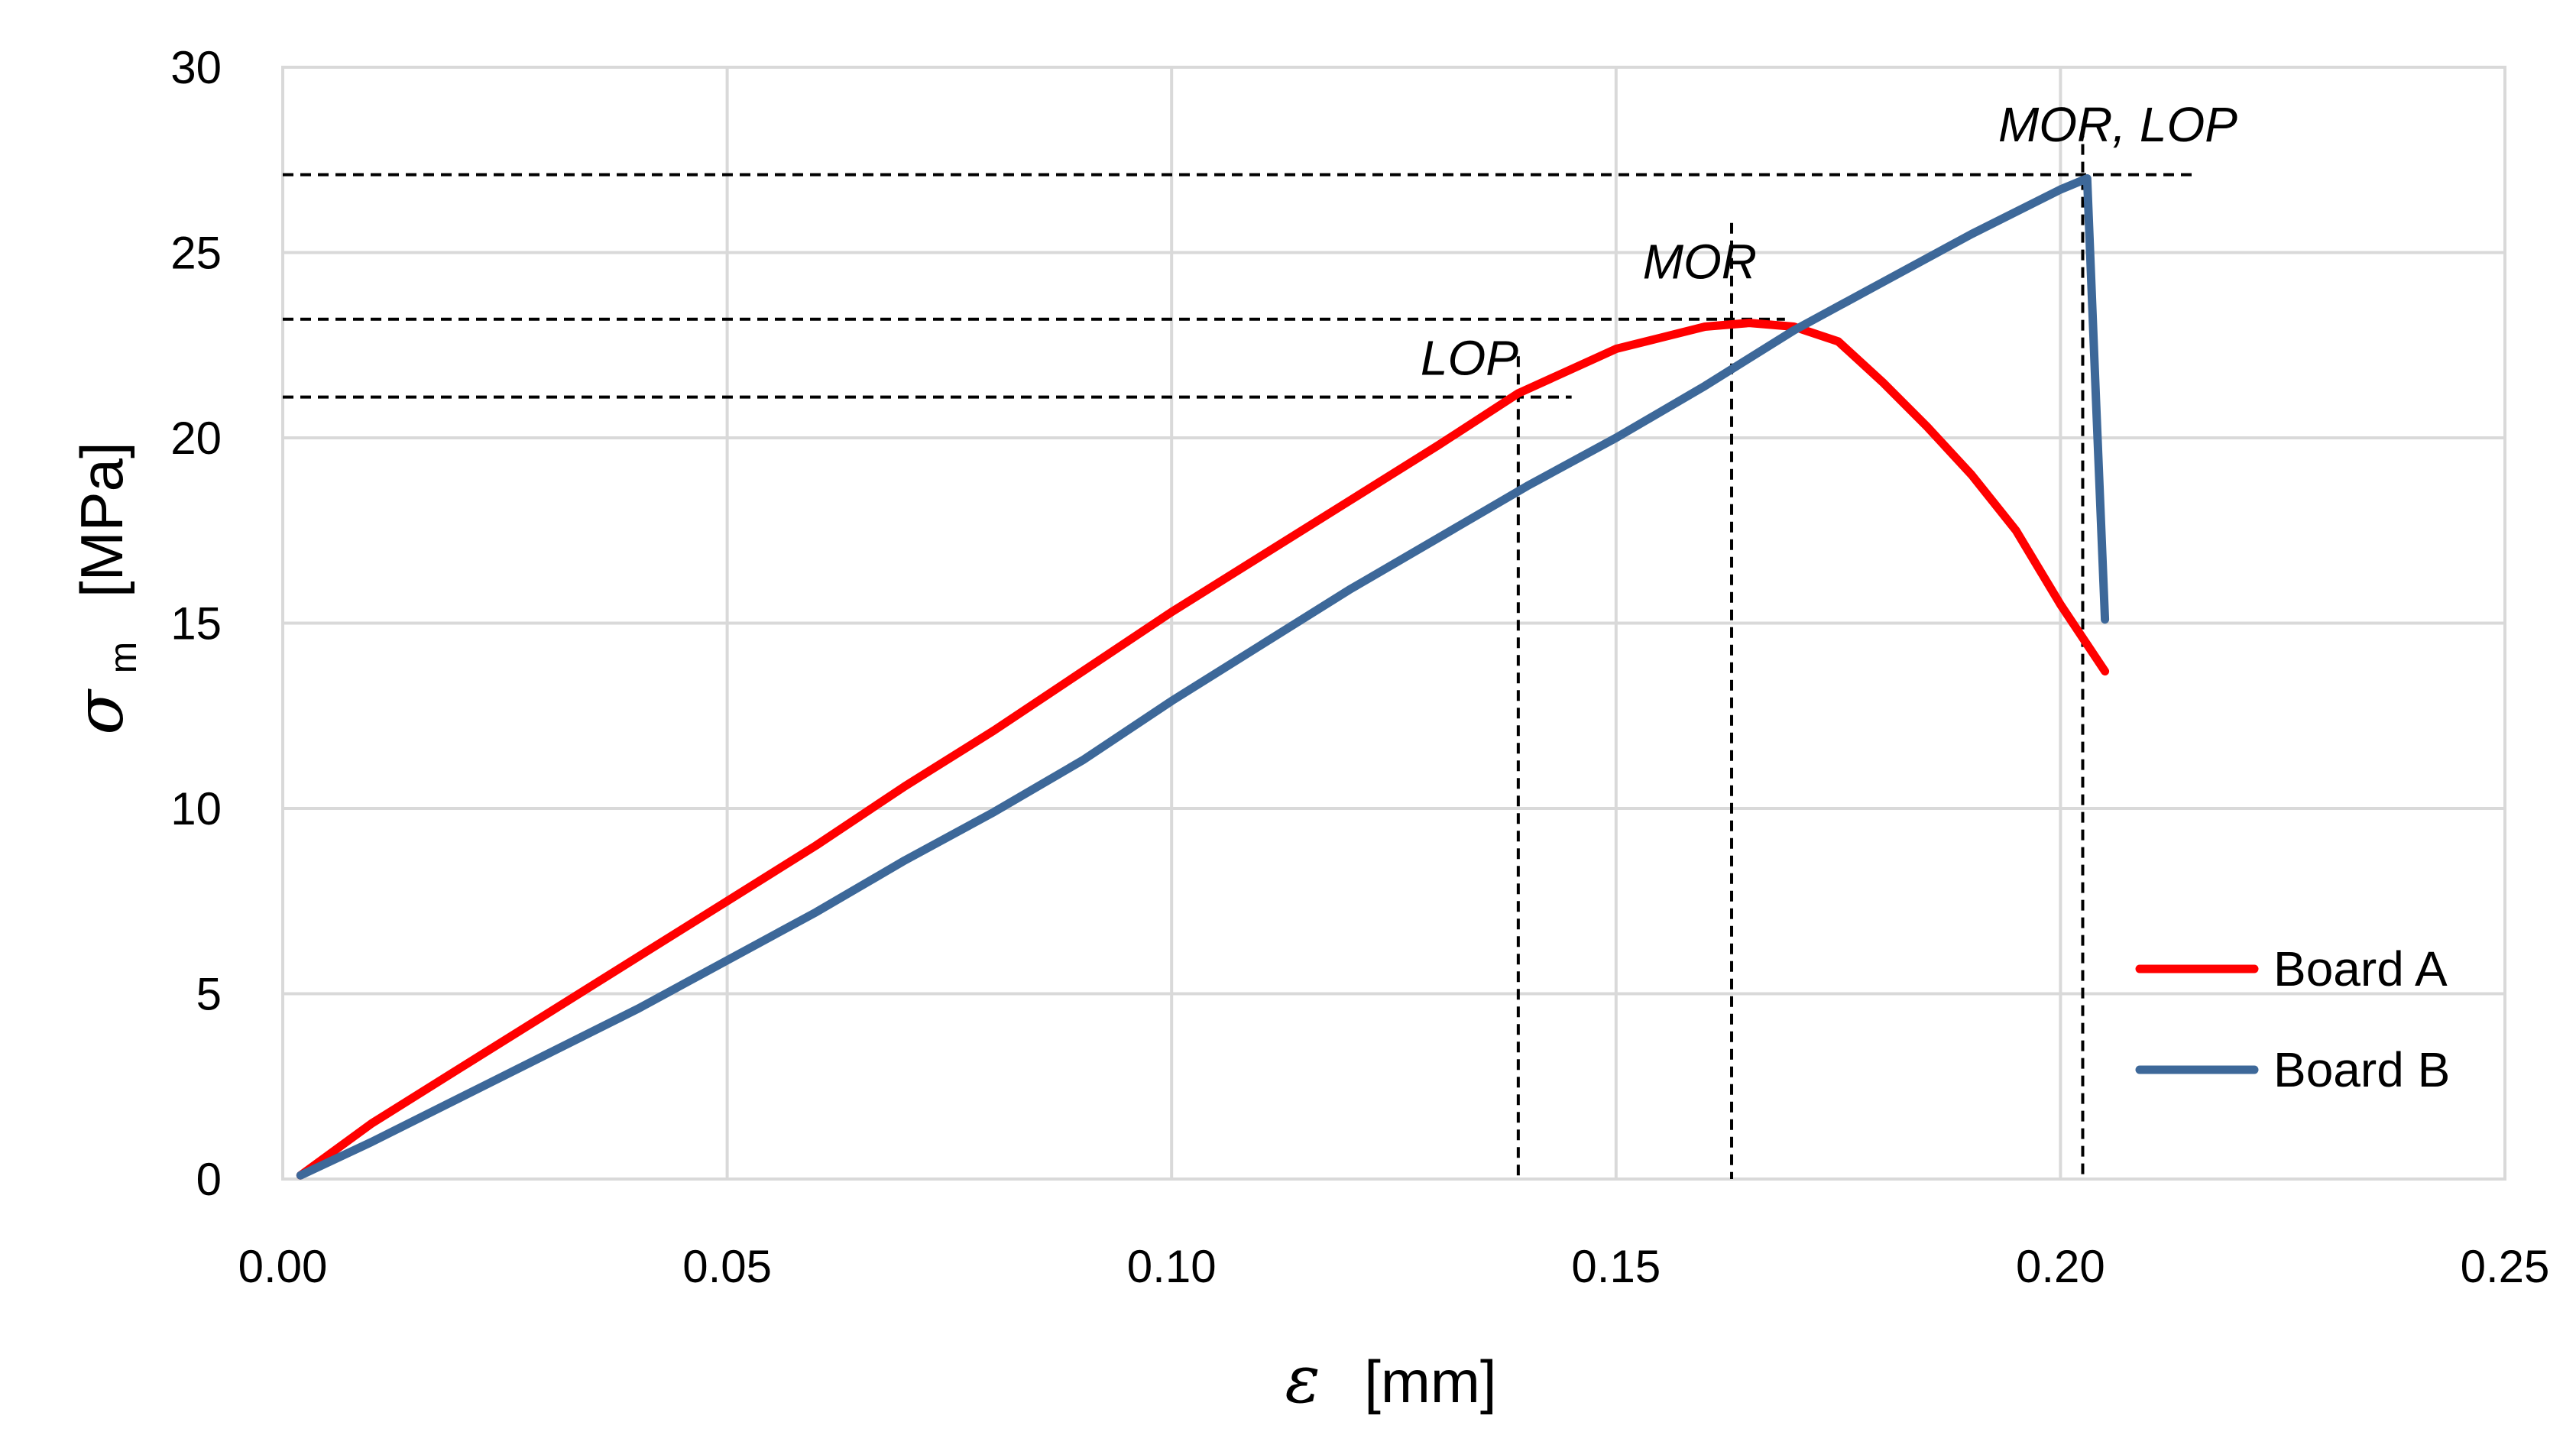 This screenshot has width=2576, height=1448. What do you see at coordinates (196, 67) in the screenshot?
I see `y-tick-label: 30` at bounding box center [196, 67].